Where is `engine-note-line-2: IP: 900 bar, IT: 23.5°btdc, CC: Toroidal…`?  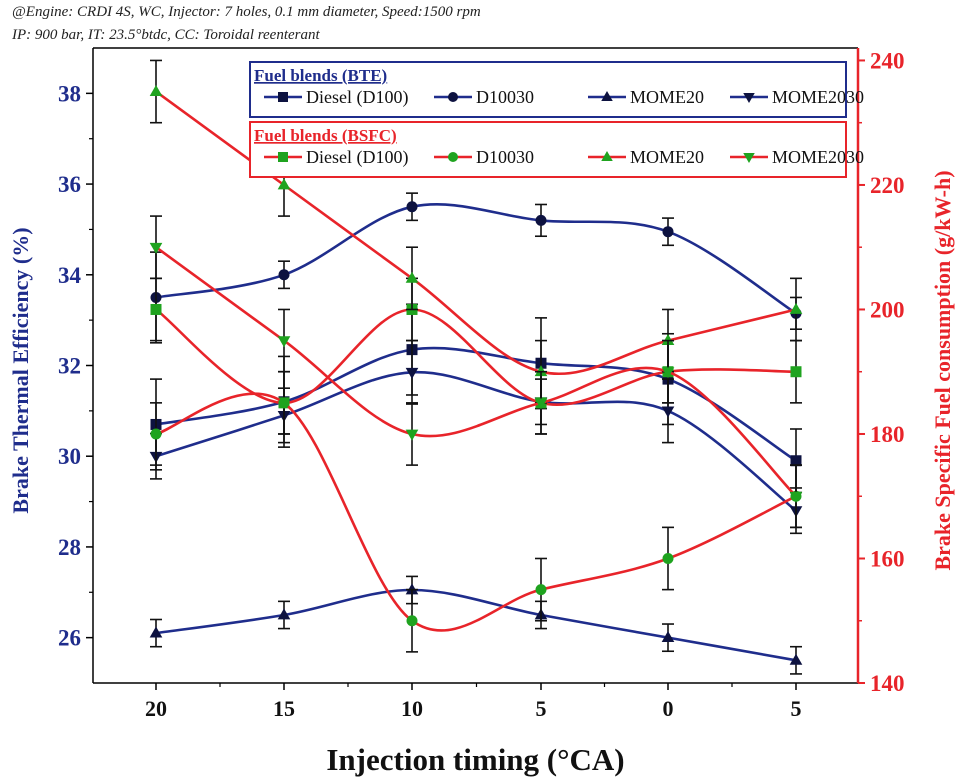 engine-note-line-2: IP: 900 bar, IT: 23.5°btdc, CC: Toroidal… is located at coordinates (166, 35).